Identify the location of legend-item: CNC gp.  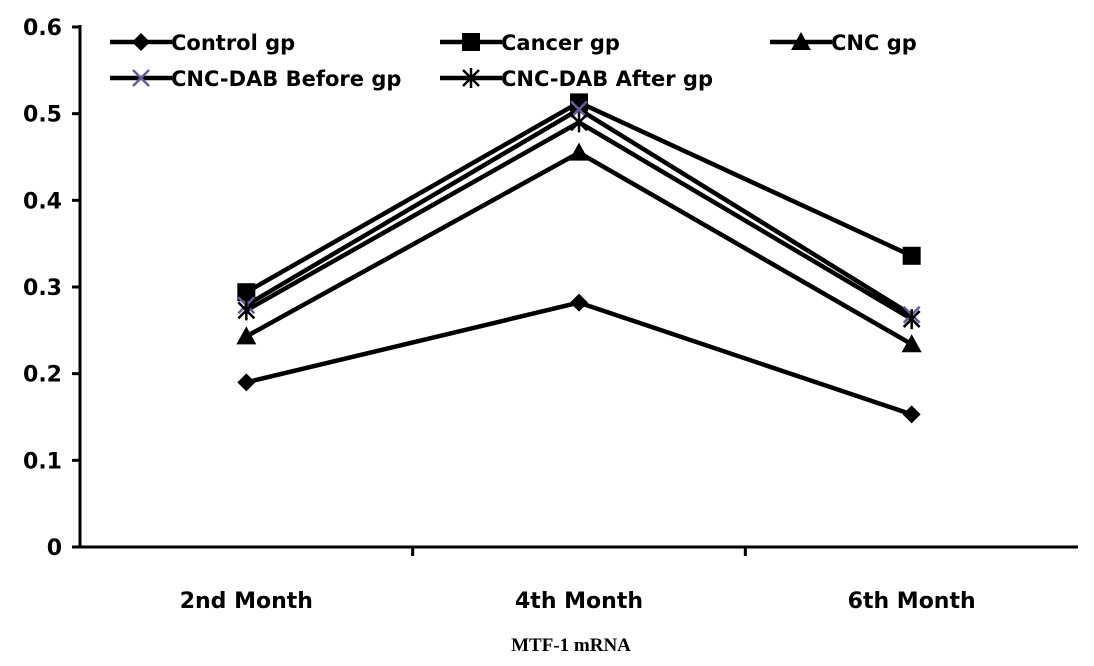
(843, 43).